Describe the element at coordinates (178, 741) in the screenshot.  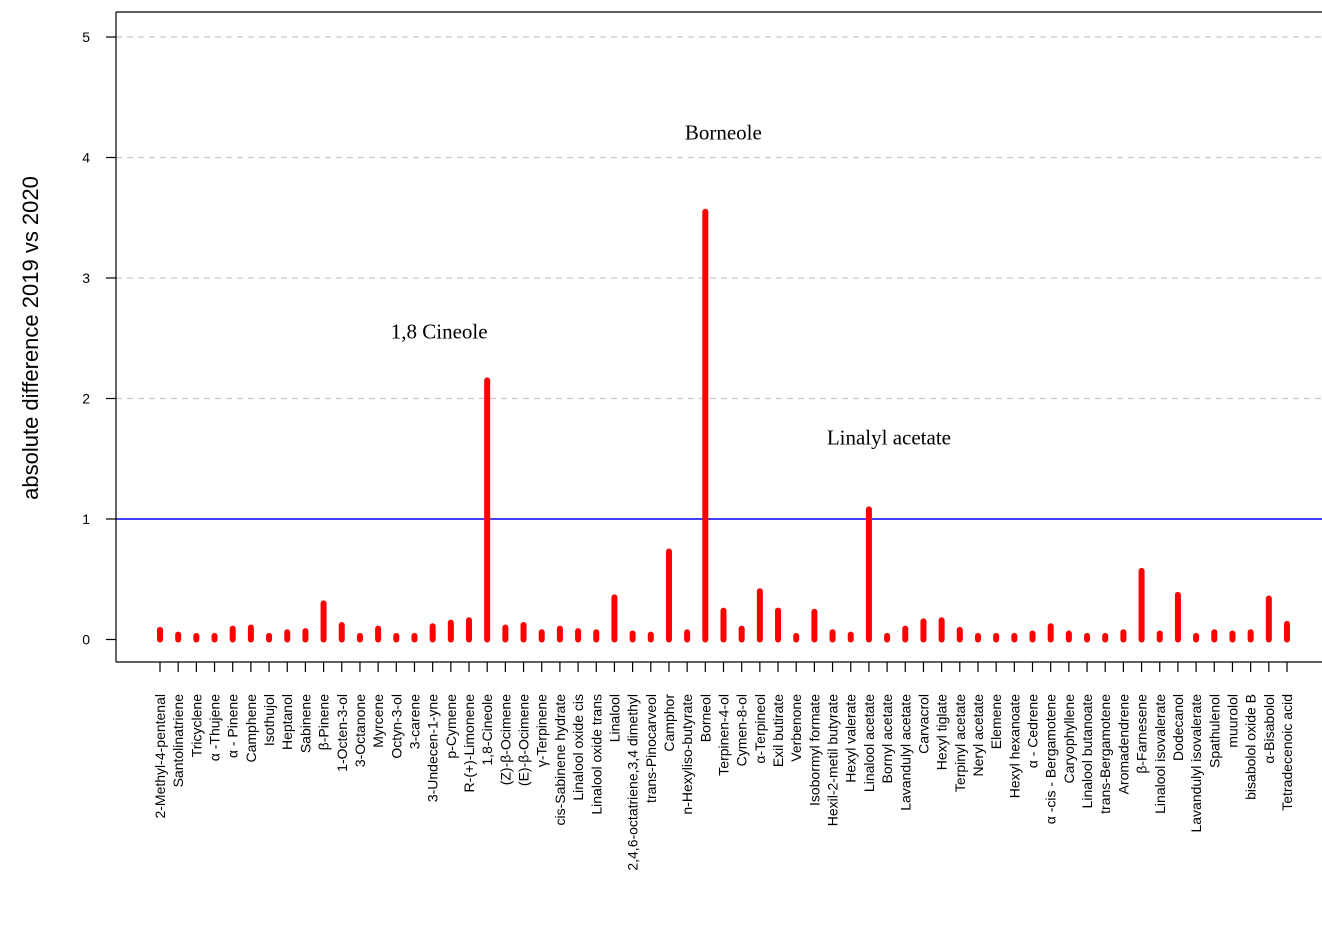
I see `x-tick-label: Santolinatriene` at that location.